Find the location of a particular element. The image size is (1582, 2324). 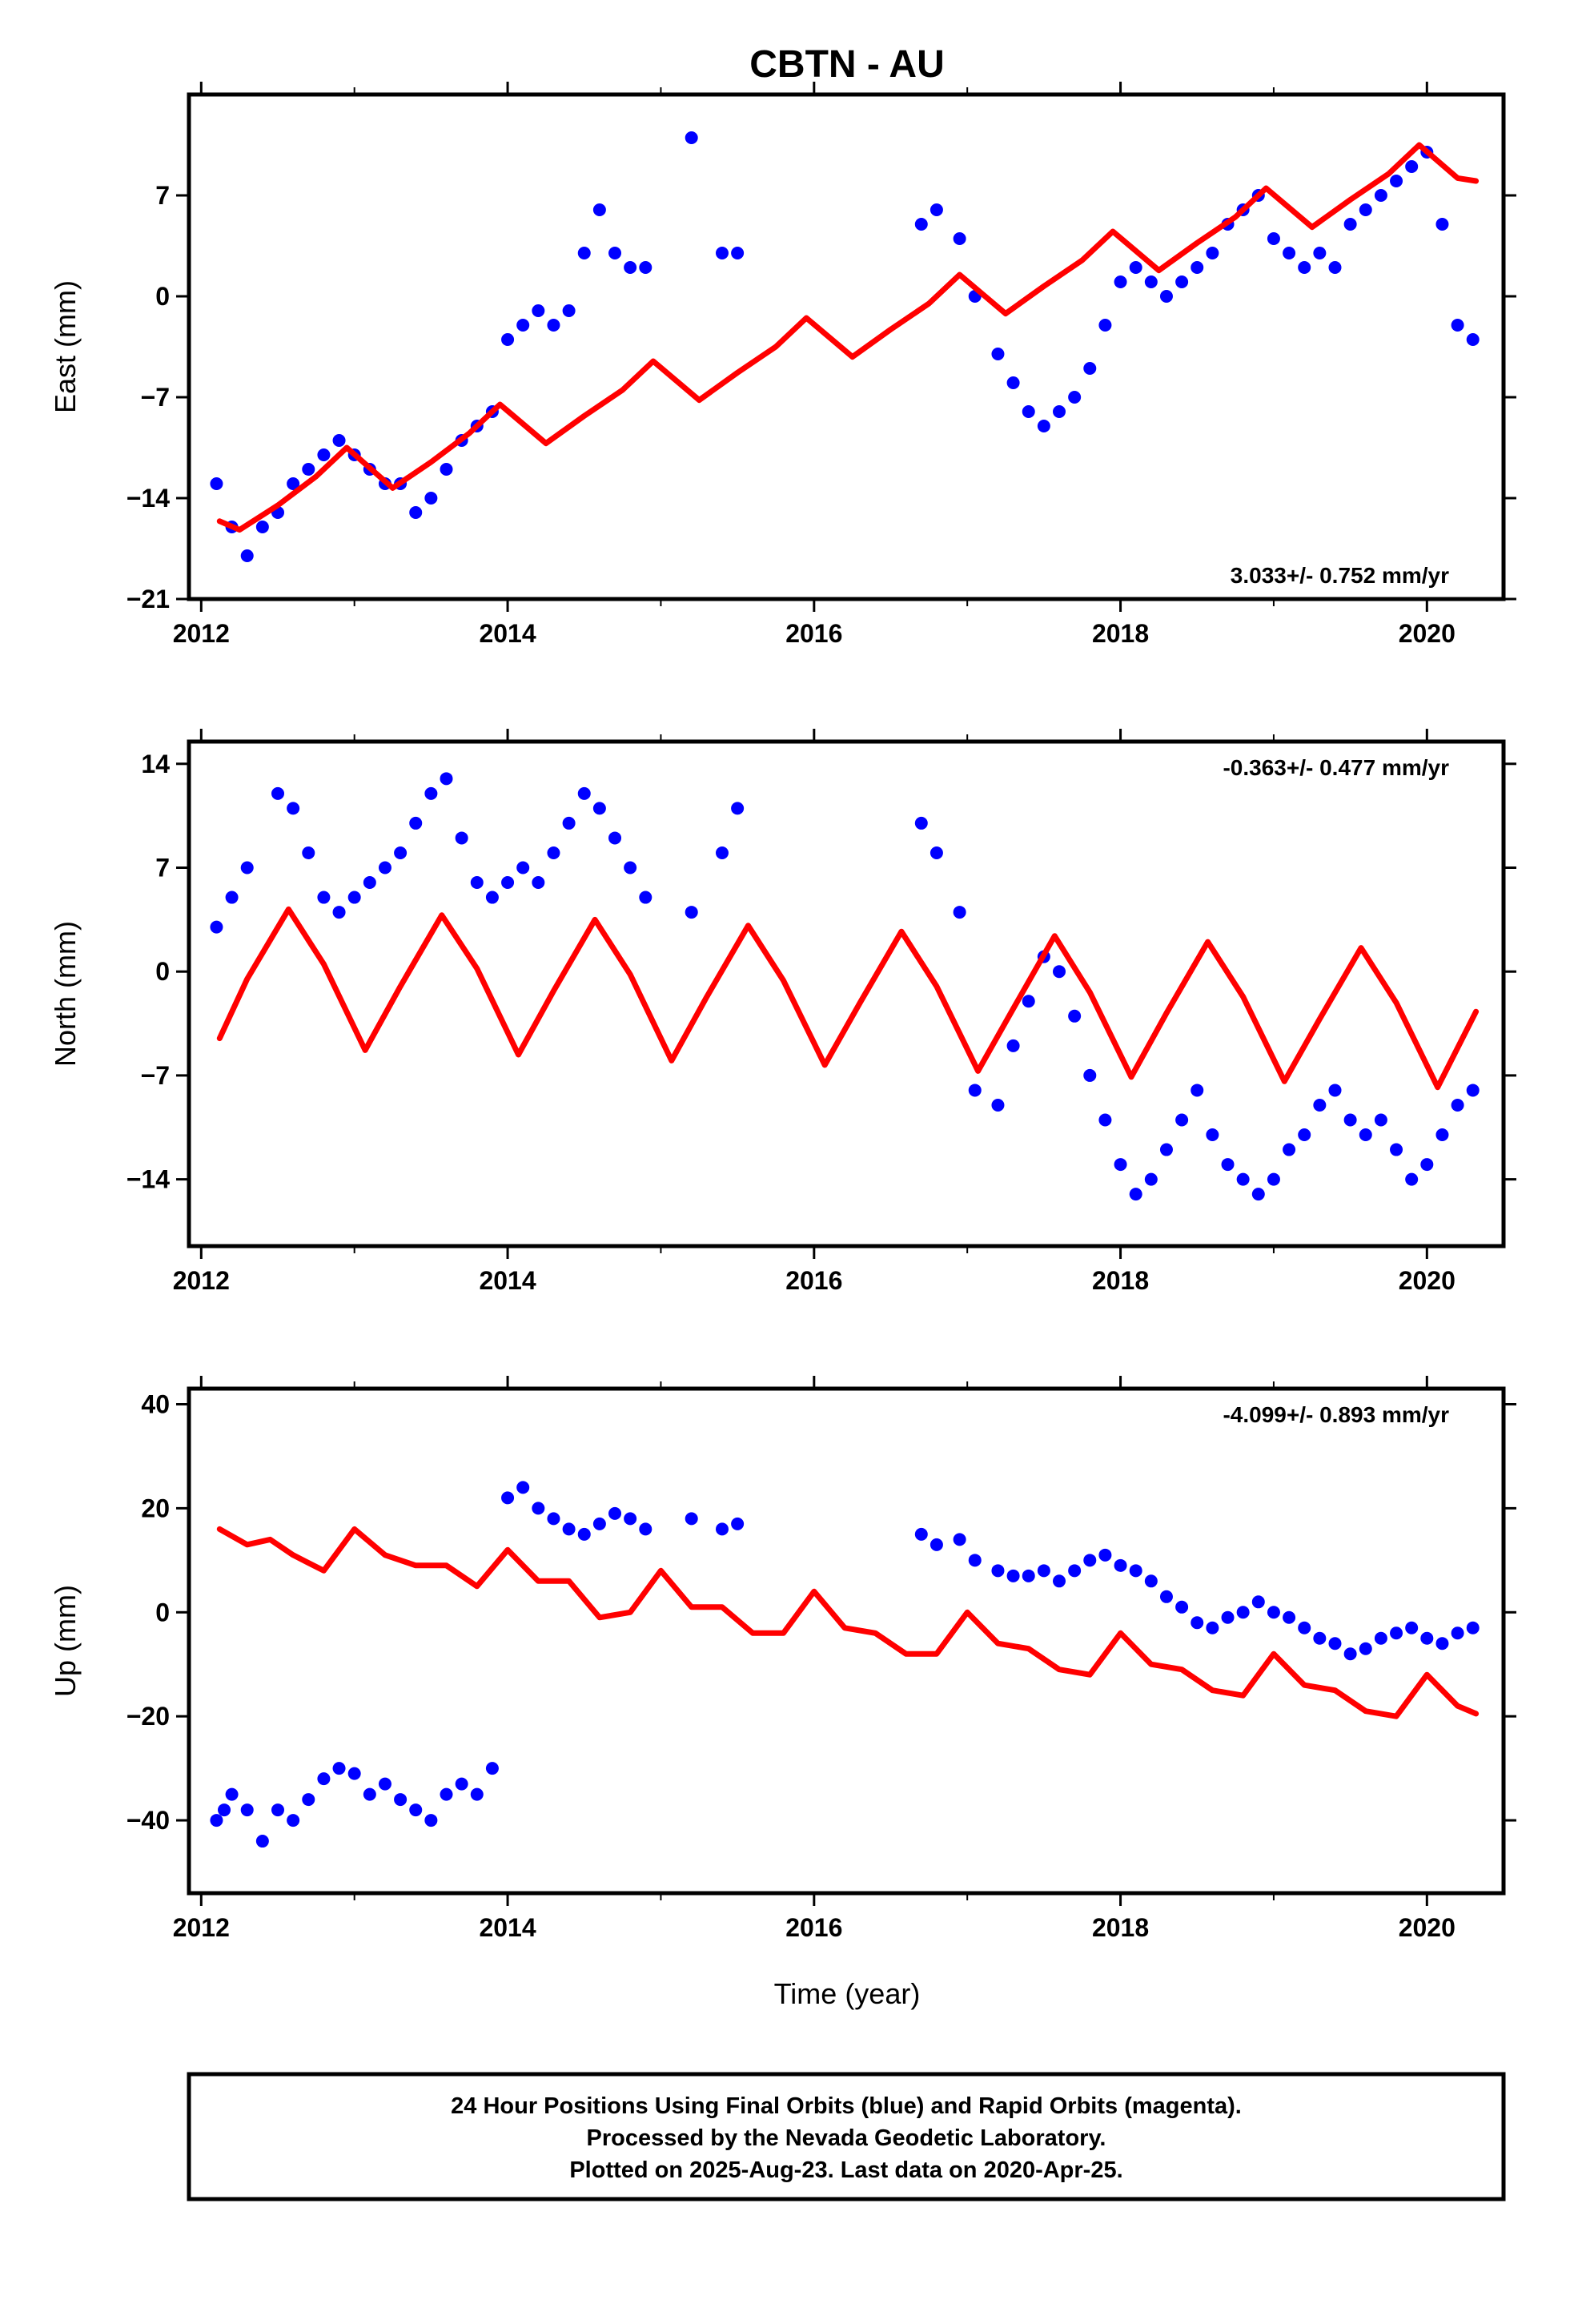

up-ytick-label: −20 is located at coordinates (148, 1716).